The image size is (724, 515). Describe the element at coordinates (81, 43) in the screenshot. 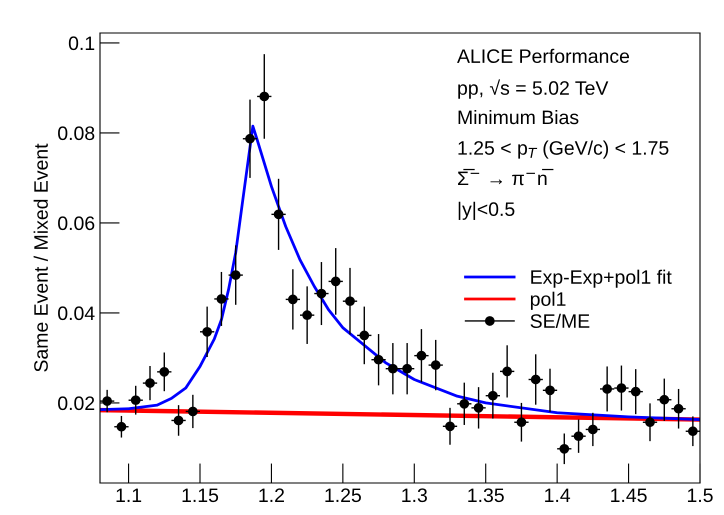

I see `y-tick-label: 0.1` at that location.